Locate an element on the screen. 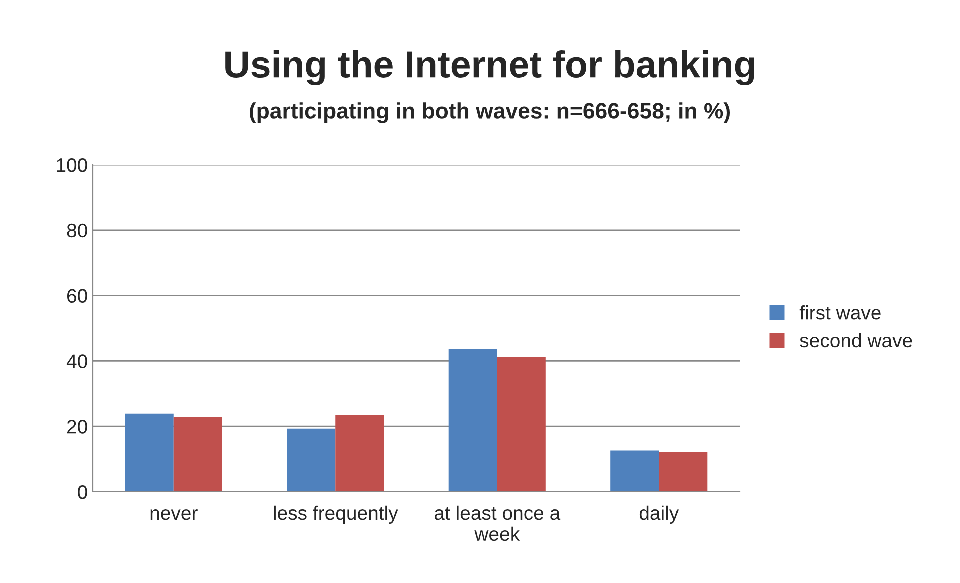 The height and width of the screenshot is (583, 960). chart-subtitle: (participating in both waves: n=666-658; in %) is located at coordinates (490, 113).